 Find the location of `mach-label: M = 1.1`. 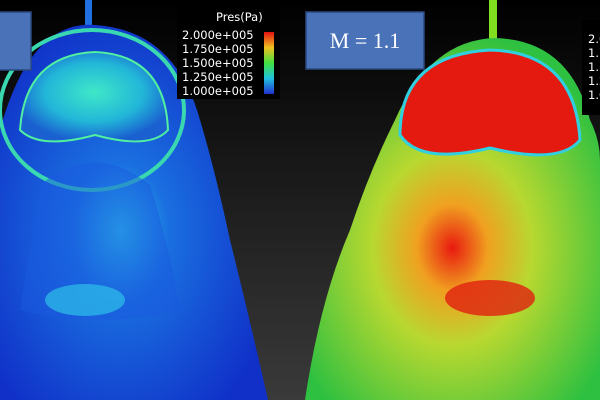

mach-label: M = 1.1 is located at coordinates (365, 40).